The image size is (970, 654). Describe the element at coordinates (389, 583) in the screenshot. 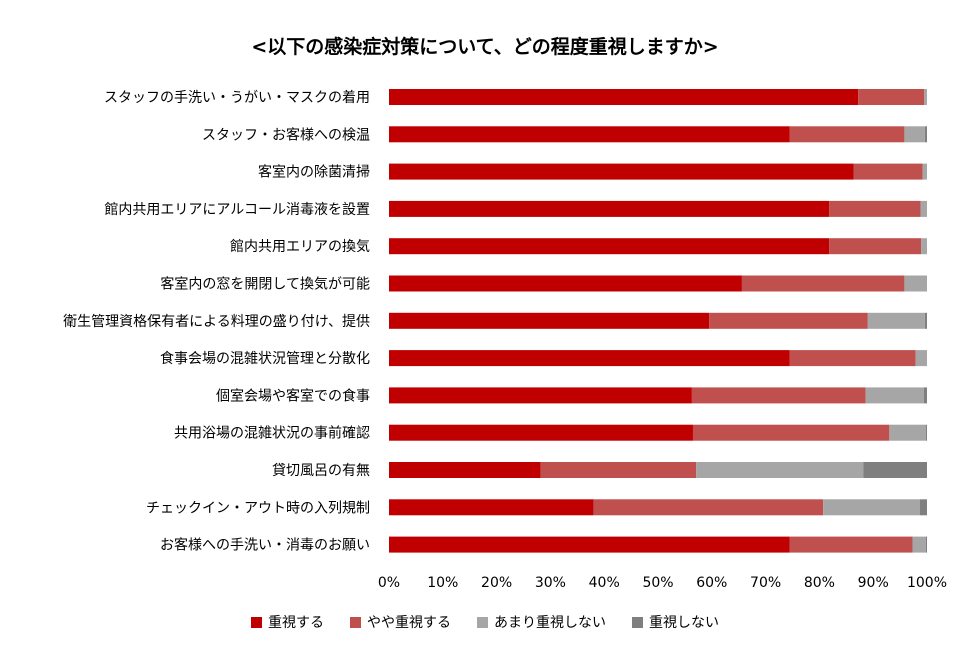

I see `x-tick-label: 0%` at that location.